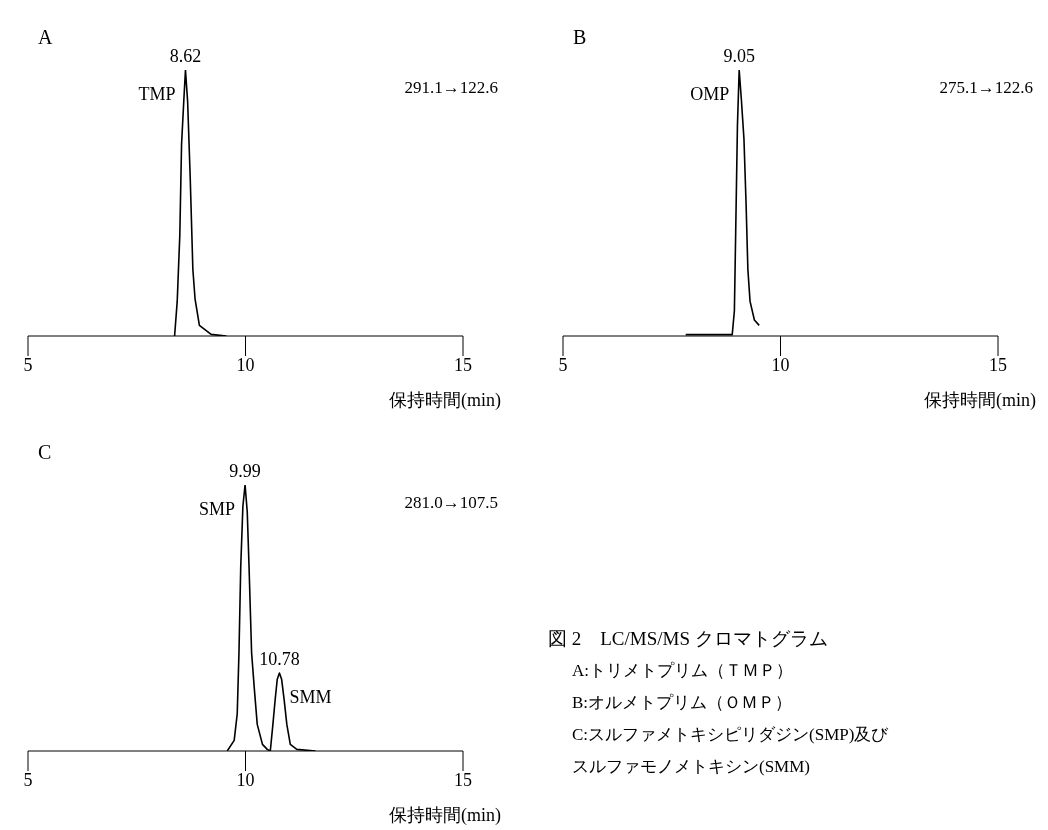 This screenshot has height=830, width=1048. I want to click on chart-title: C, so click(45, 452).